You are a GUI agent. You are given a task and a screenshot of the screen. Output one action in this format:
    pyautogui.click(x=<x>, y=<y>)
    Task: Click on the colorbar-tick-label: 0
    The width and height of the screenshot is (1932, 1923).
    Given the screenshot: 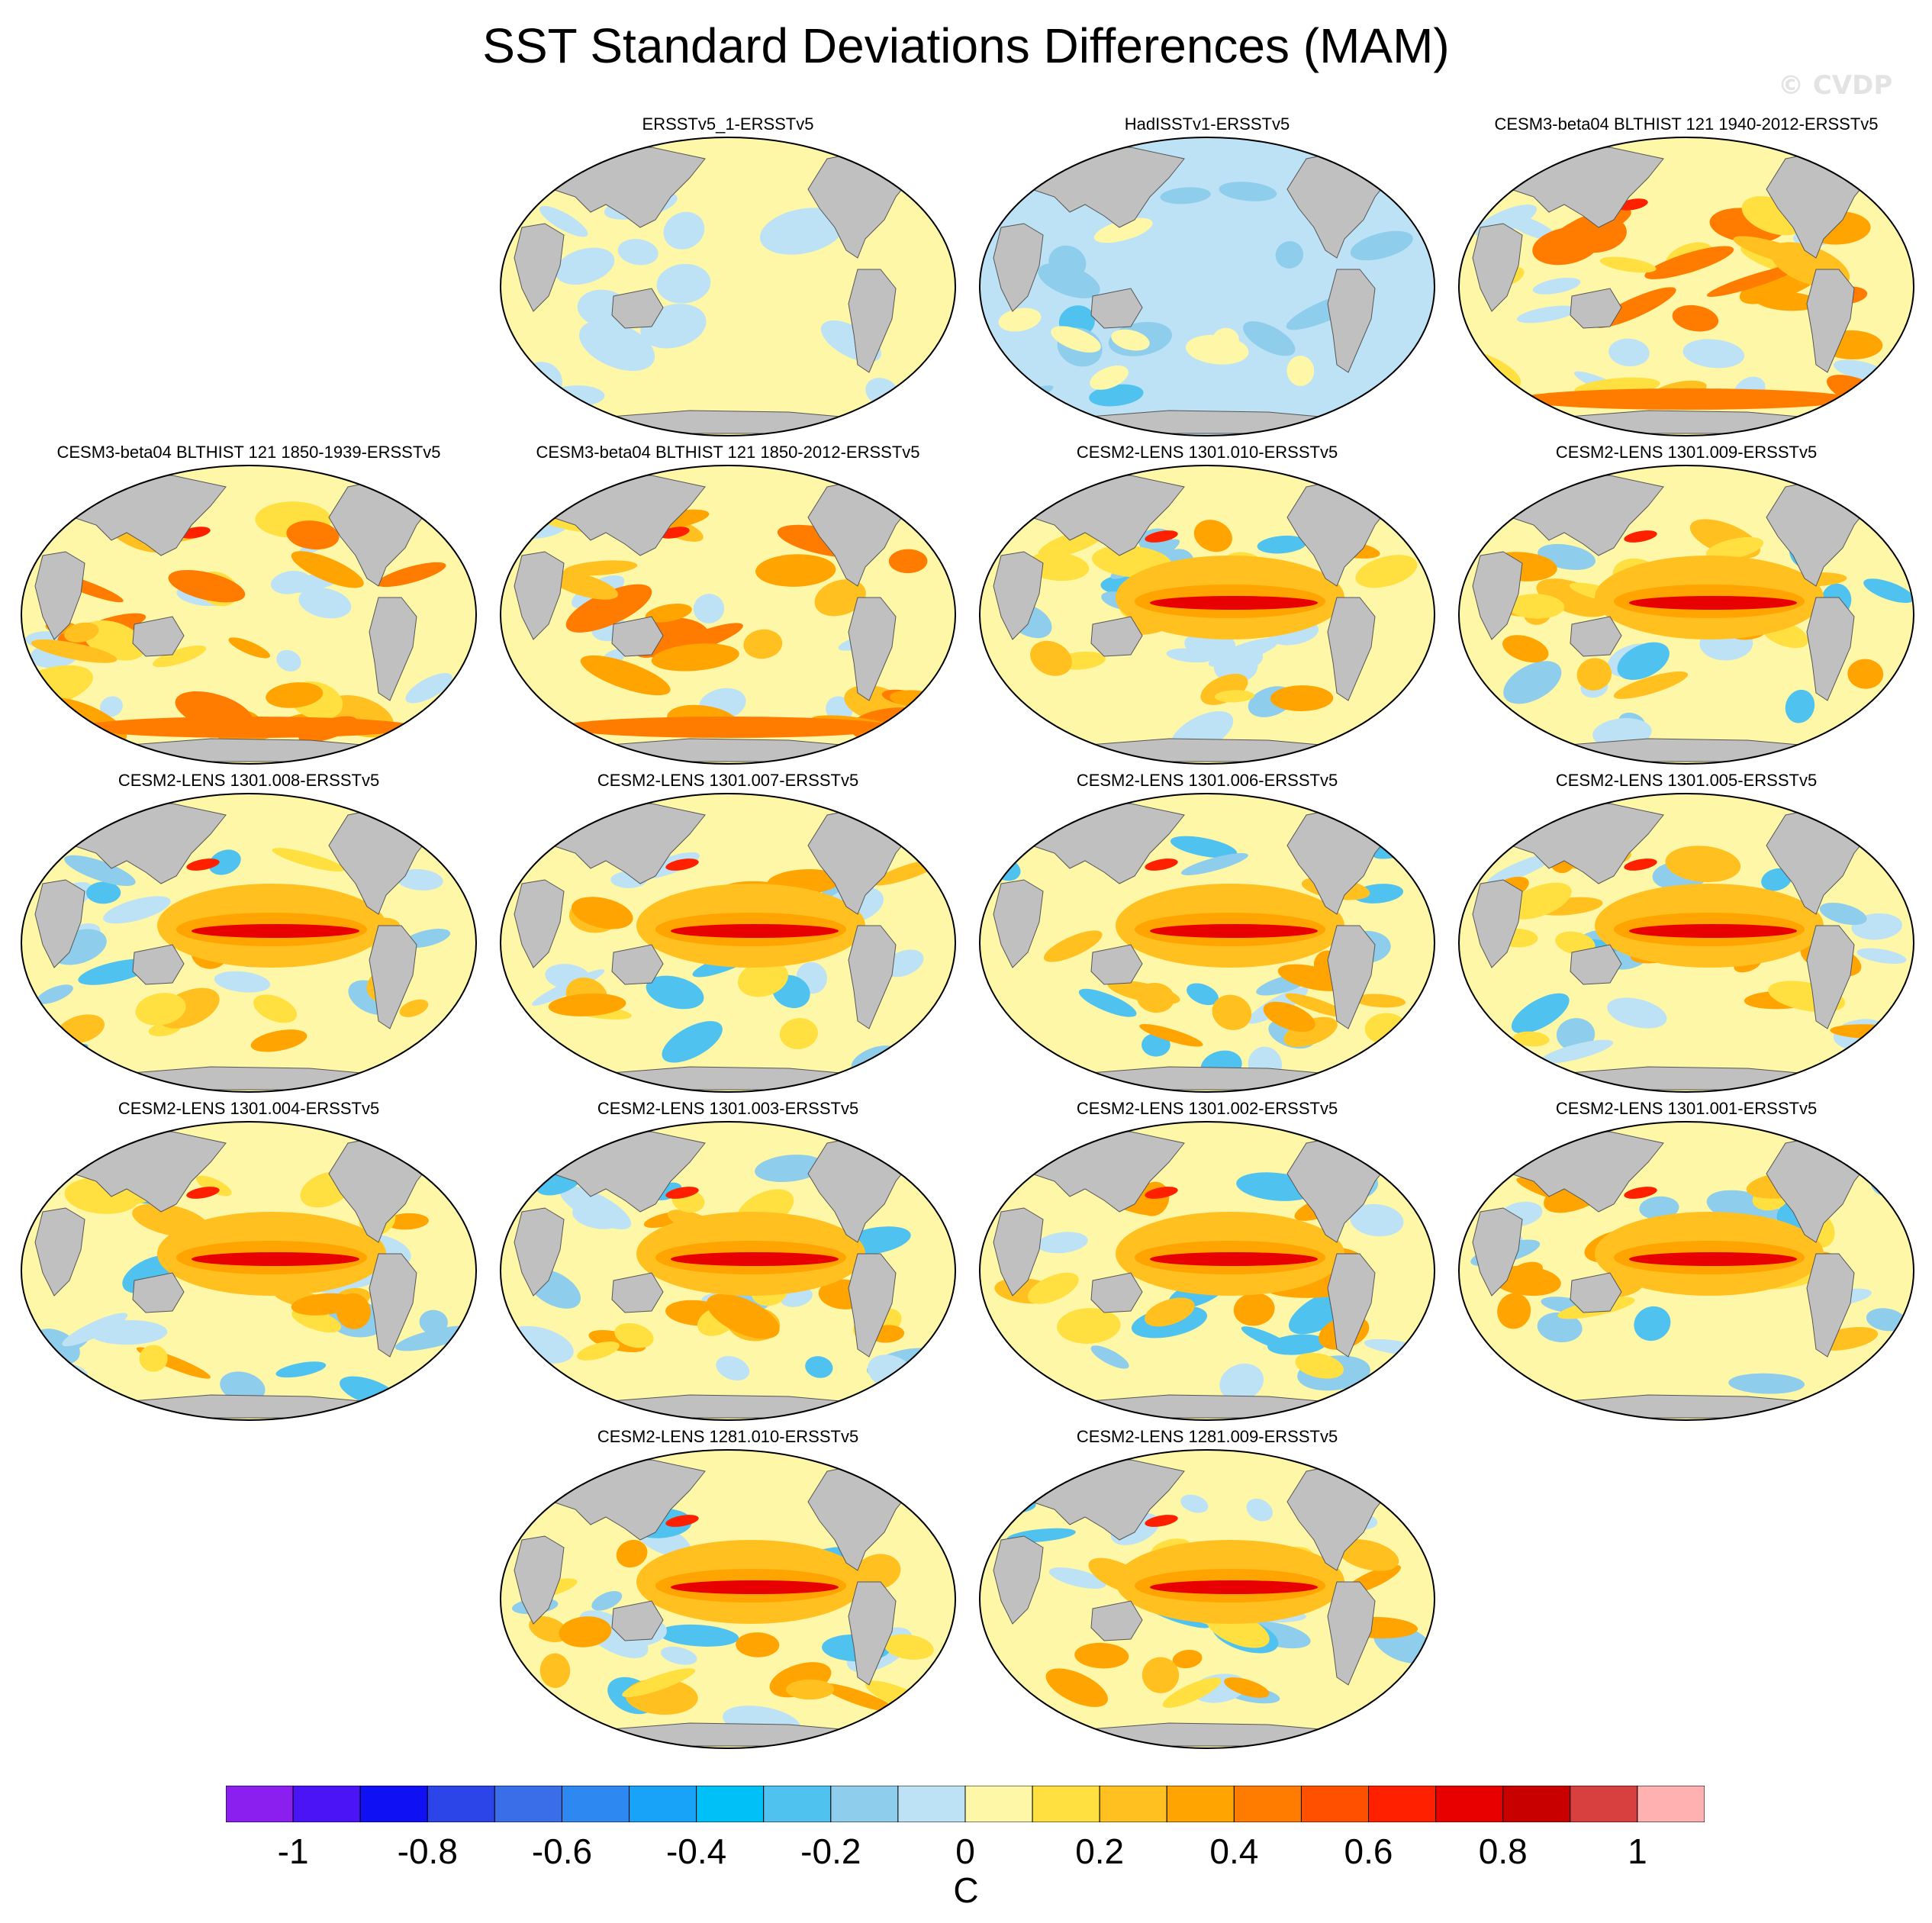 What is the action you would take?
    pyautogui.click(x=965, y=1851)
    